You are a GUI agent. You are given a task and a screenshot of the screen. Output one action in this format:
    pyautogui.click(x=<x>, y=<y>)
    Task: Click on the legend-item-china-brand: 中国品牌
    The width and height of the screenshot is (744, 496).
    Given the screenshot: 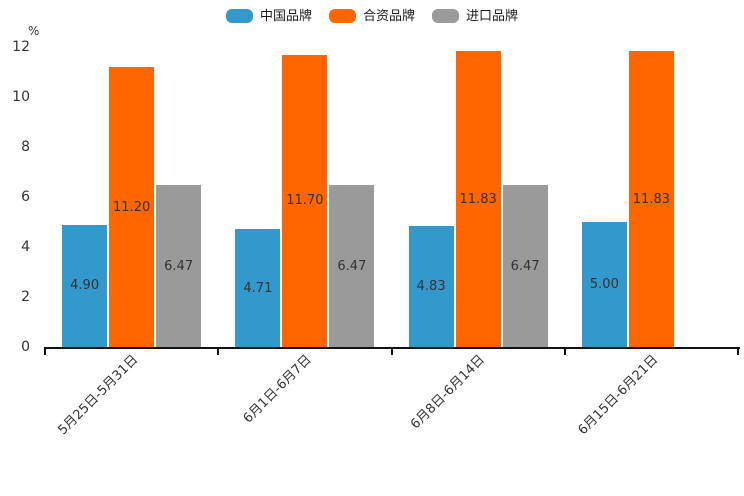 What is the action you would take?
    pyautogui.click(x=268, y=16)
    